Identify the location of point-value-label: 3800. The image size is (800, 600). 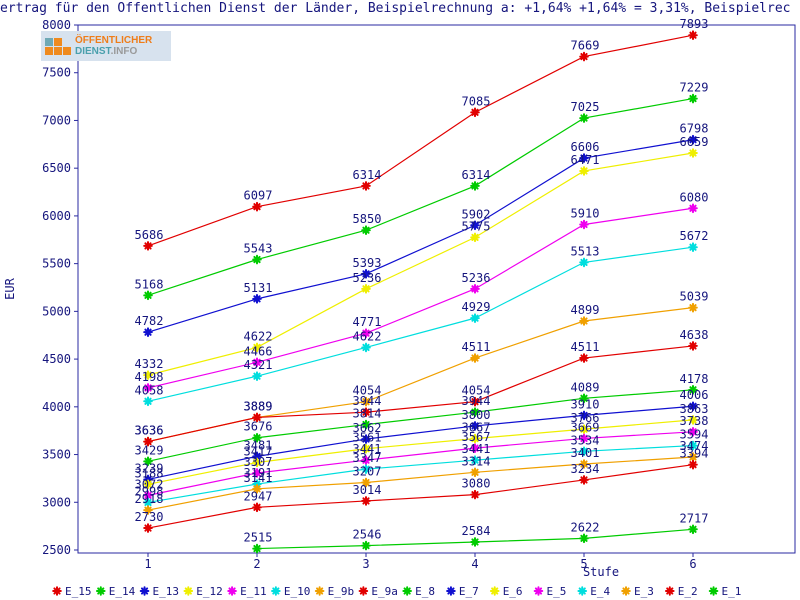
(476, 415).